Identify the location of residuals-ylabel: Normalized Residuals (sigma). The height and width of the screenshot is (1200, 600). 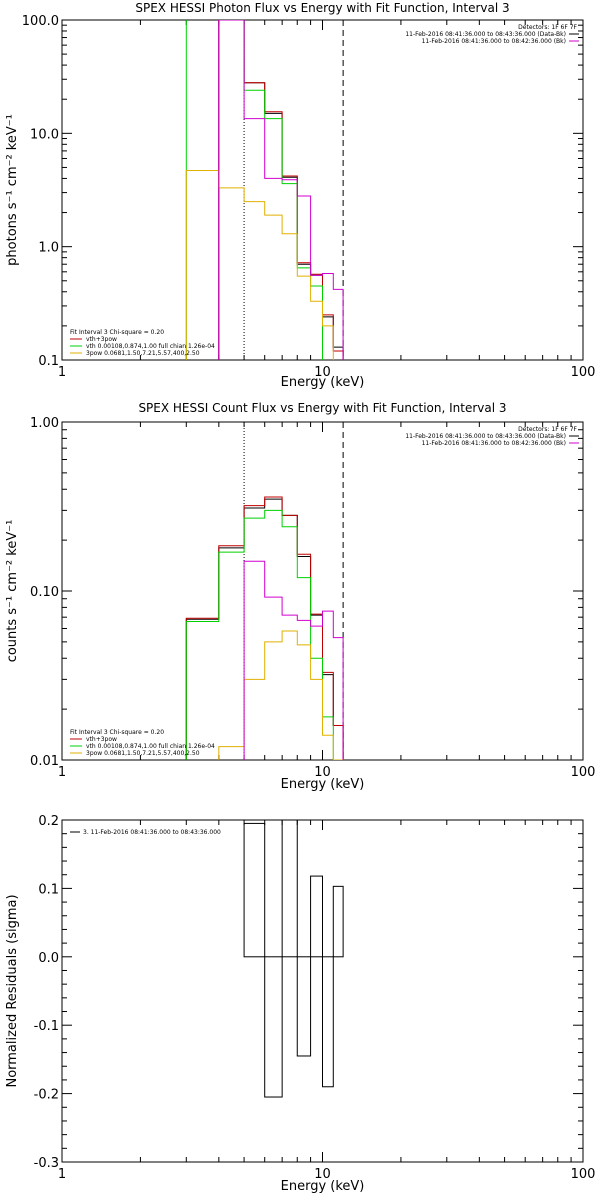
(12, 990).